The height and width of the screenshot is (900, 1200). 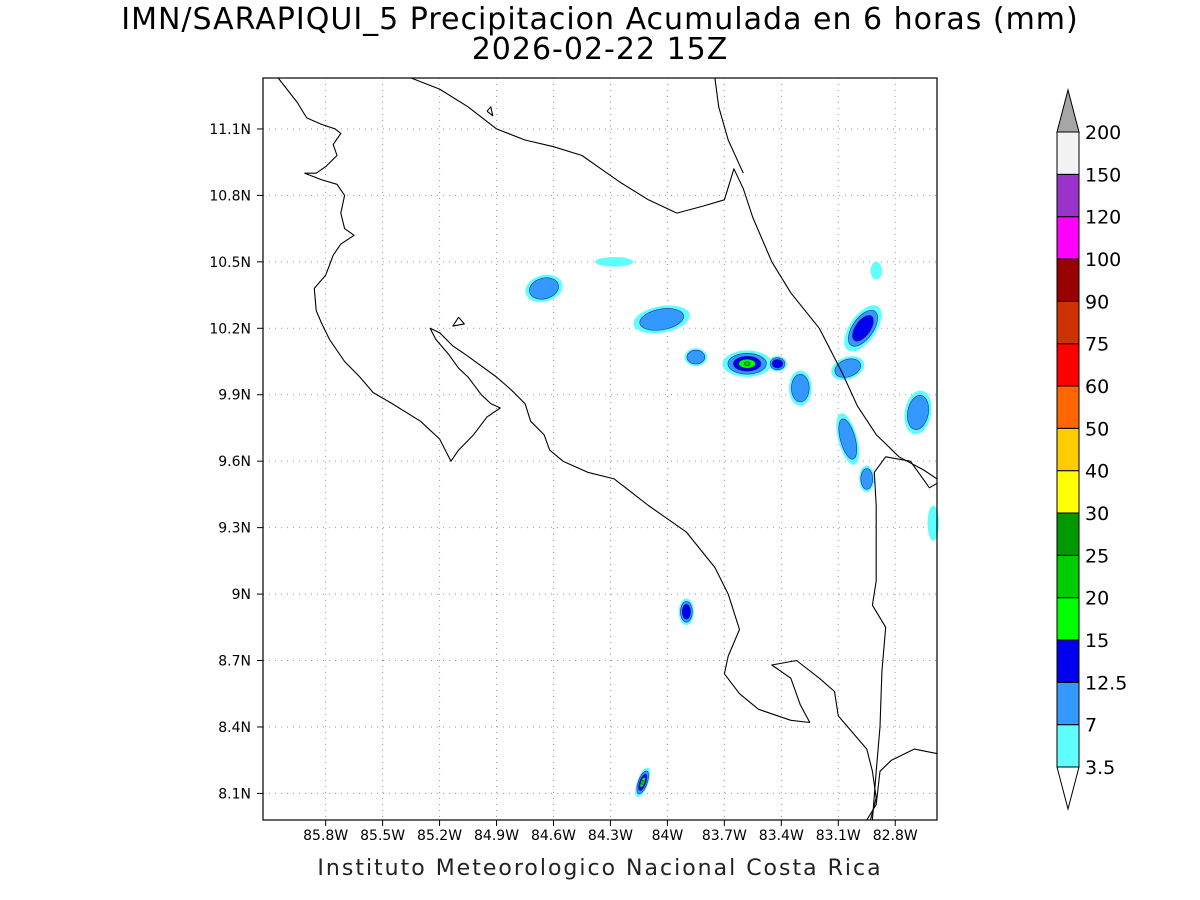 What do you see at coordinates (553, 836) in the screenshot?
I see `x-tick-label: 84.6W` at bounding box center [553, 836].